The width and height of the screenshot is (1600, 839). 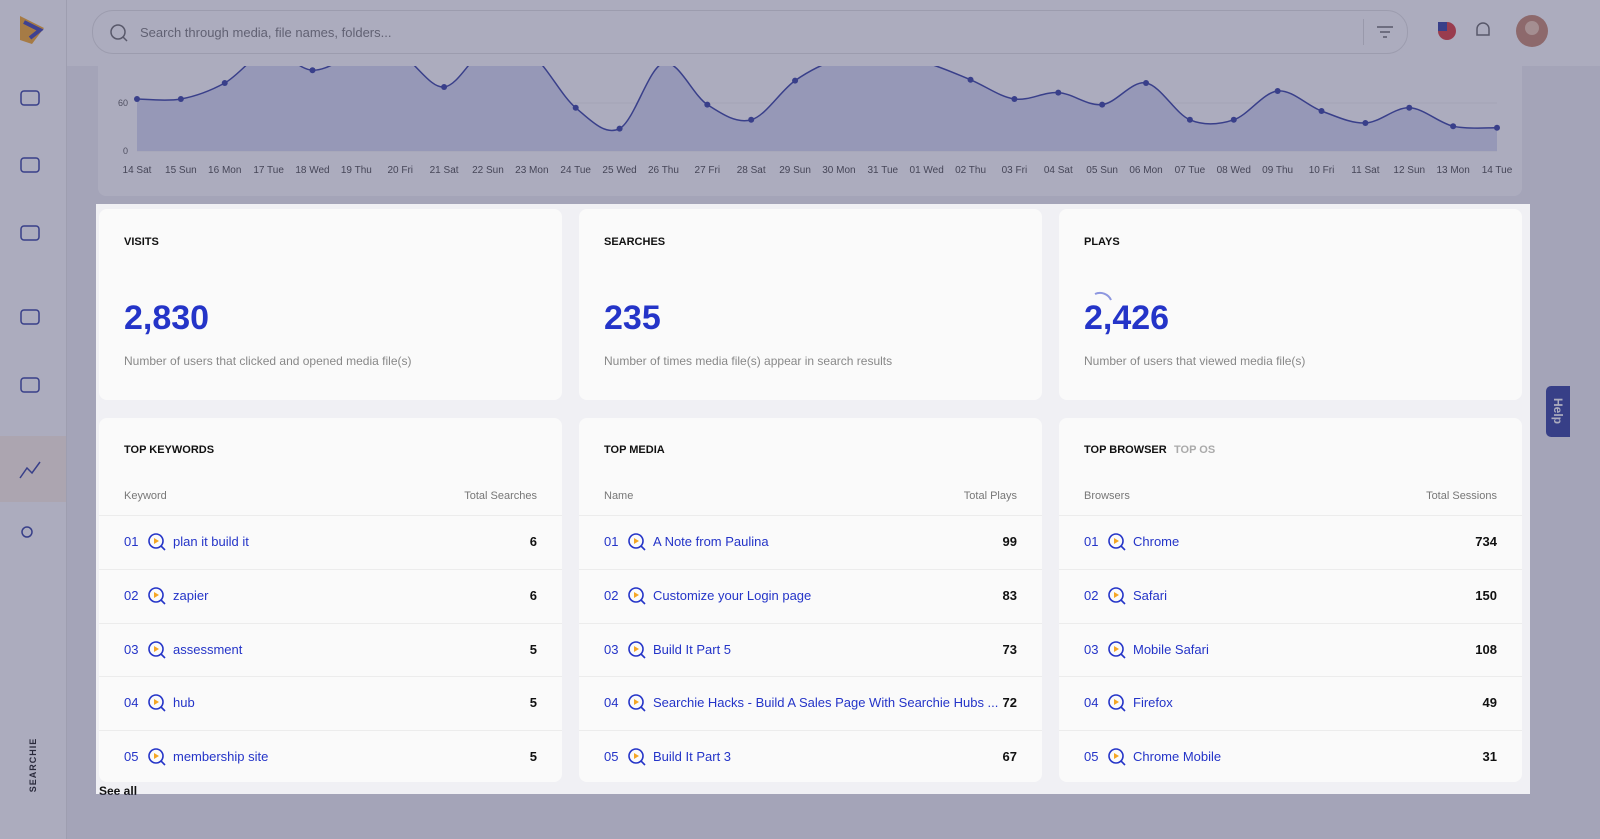 I want to click on x-tick-label: 20 Fri, so click(x=400, y=170).